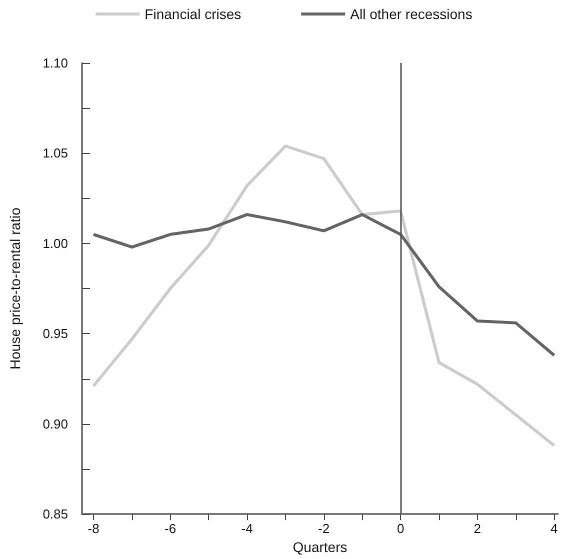  Describe the element at coordinates (324, 528) in the screenshot. I see `x-tick-label: -2` at that location.